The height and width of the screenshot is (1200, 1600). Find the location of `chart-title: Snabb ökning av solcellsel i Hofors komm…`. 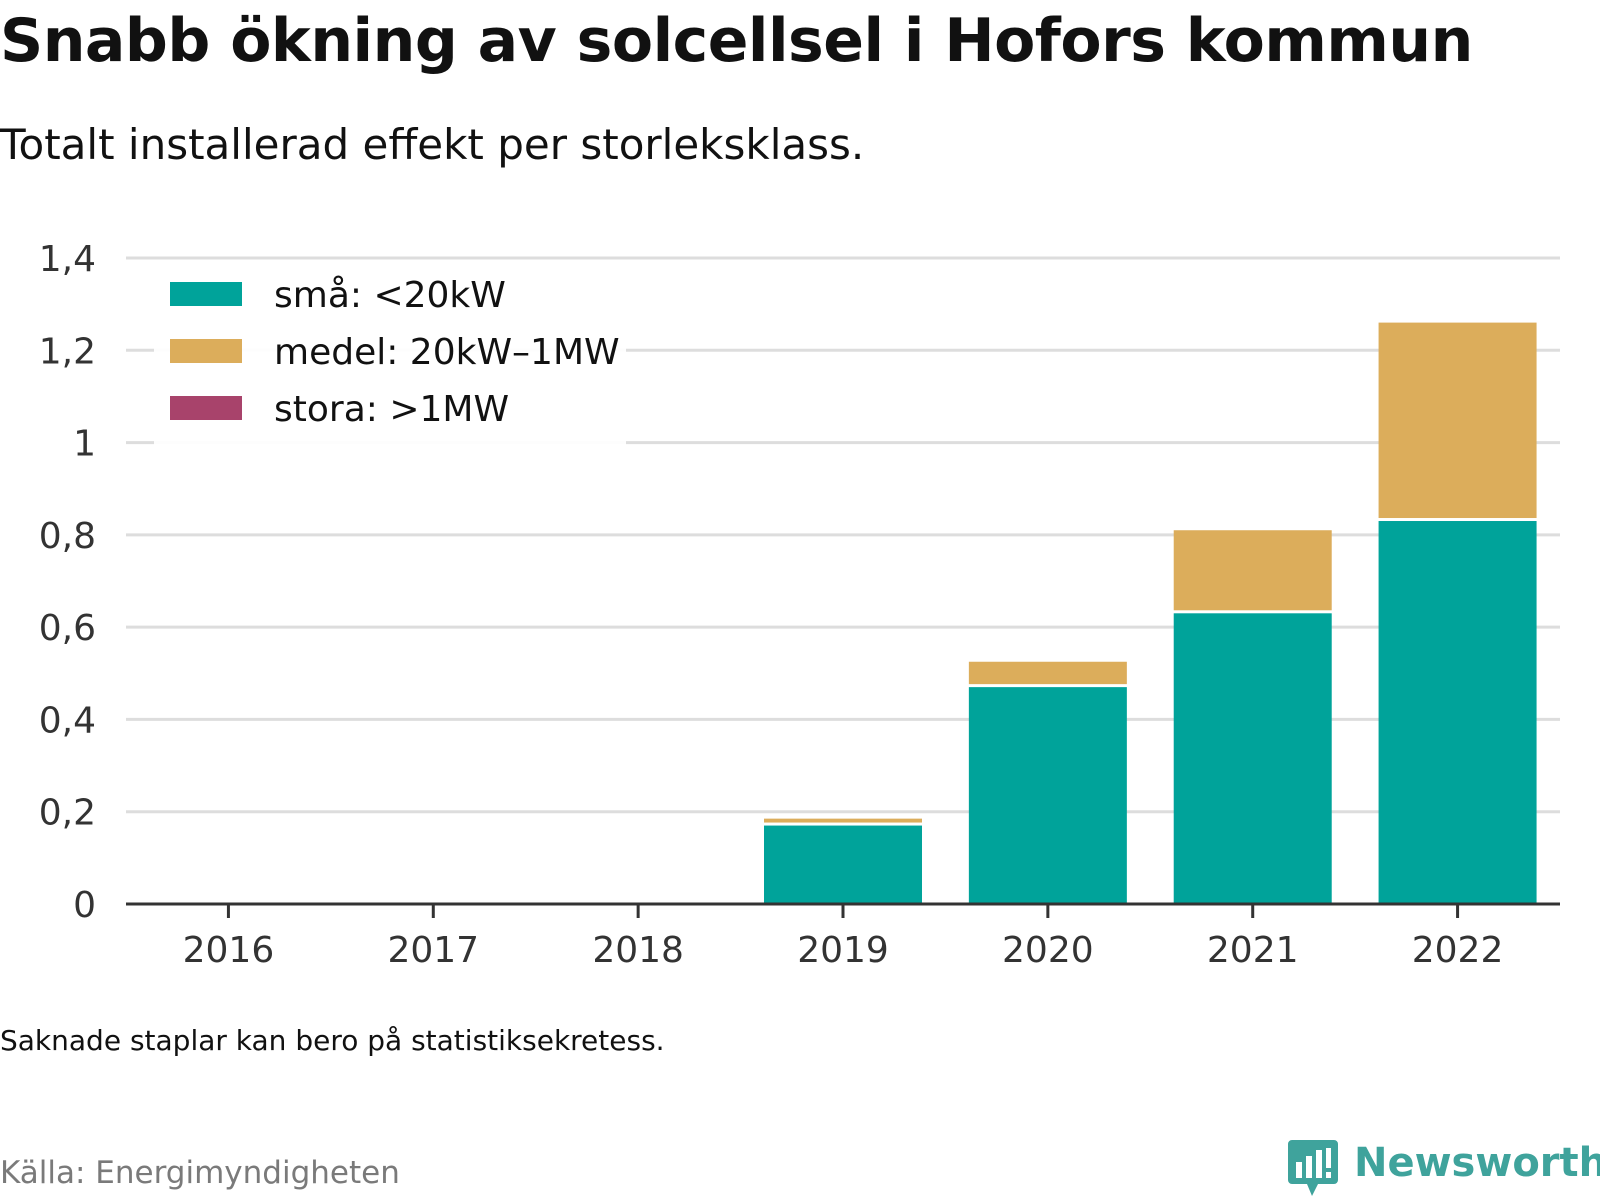

chart-title: Snabb ökning av solcellsel i Hofors komm… is located at coordinates (736, 41).